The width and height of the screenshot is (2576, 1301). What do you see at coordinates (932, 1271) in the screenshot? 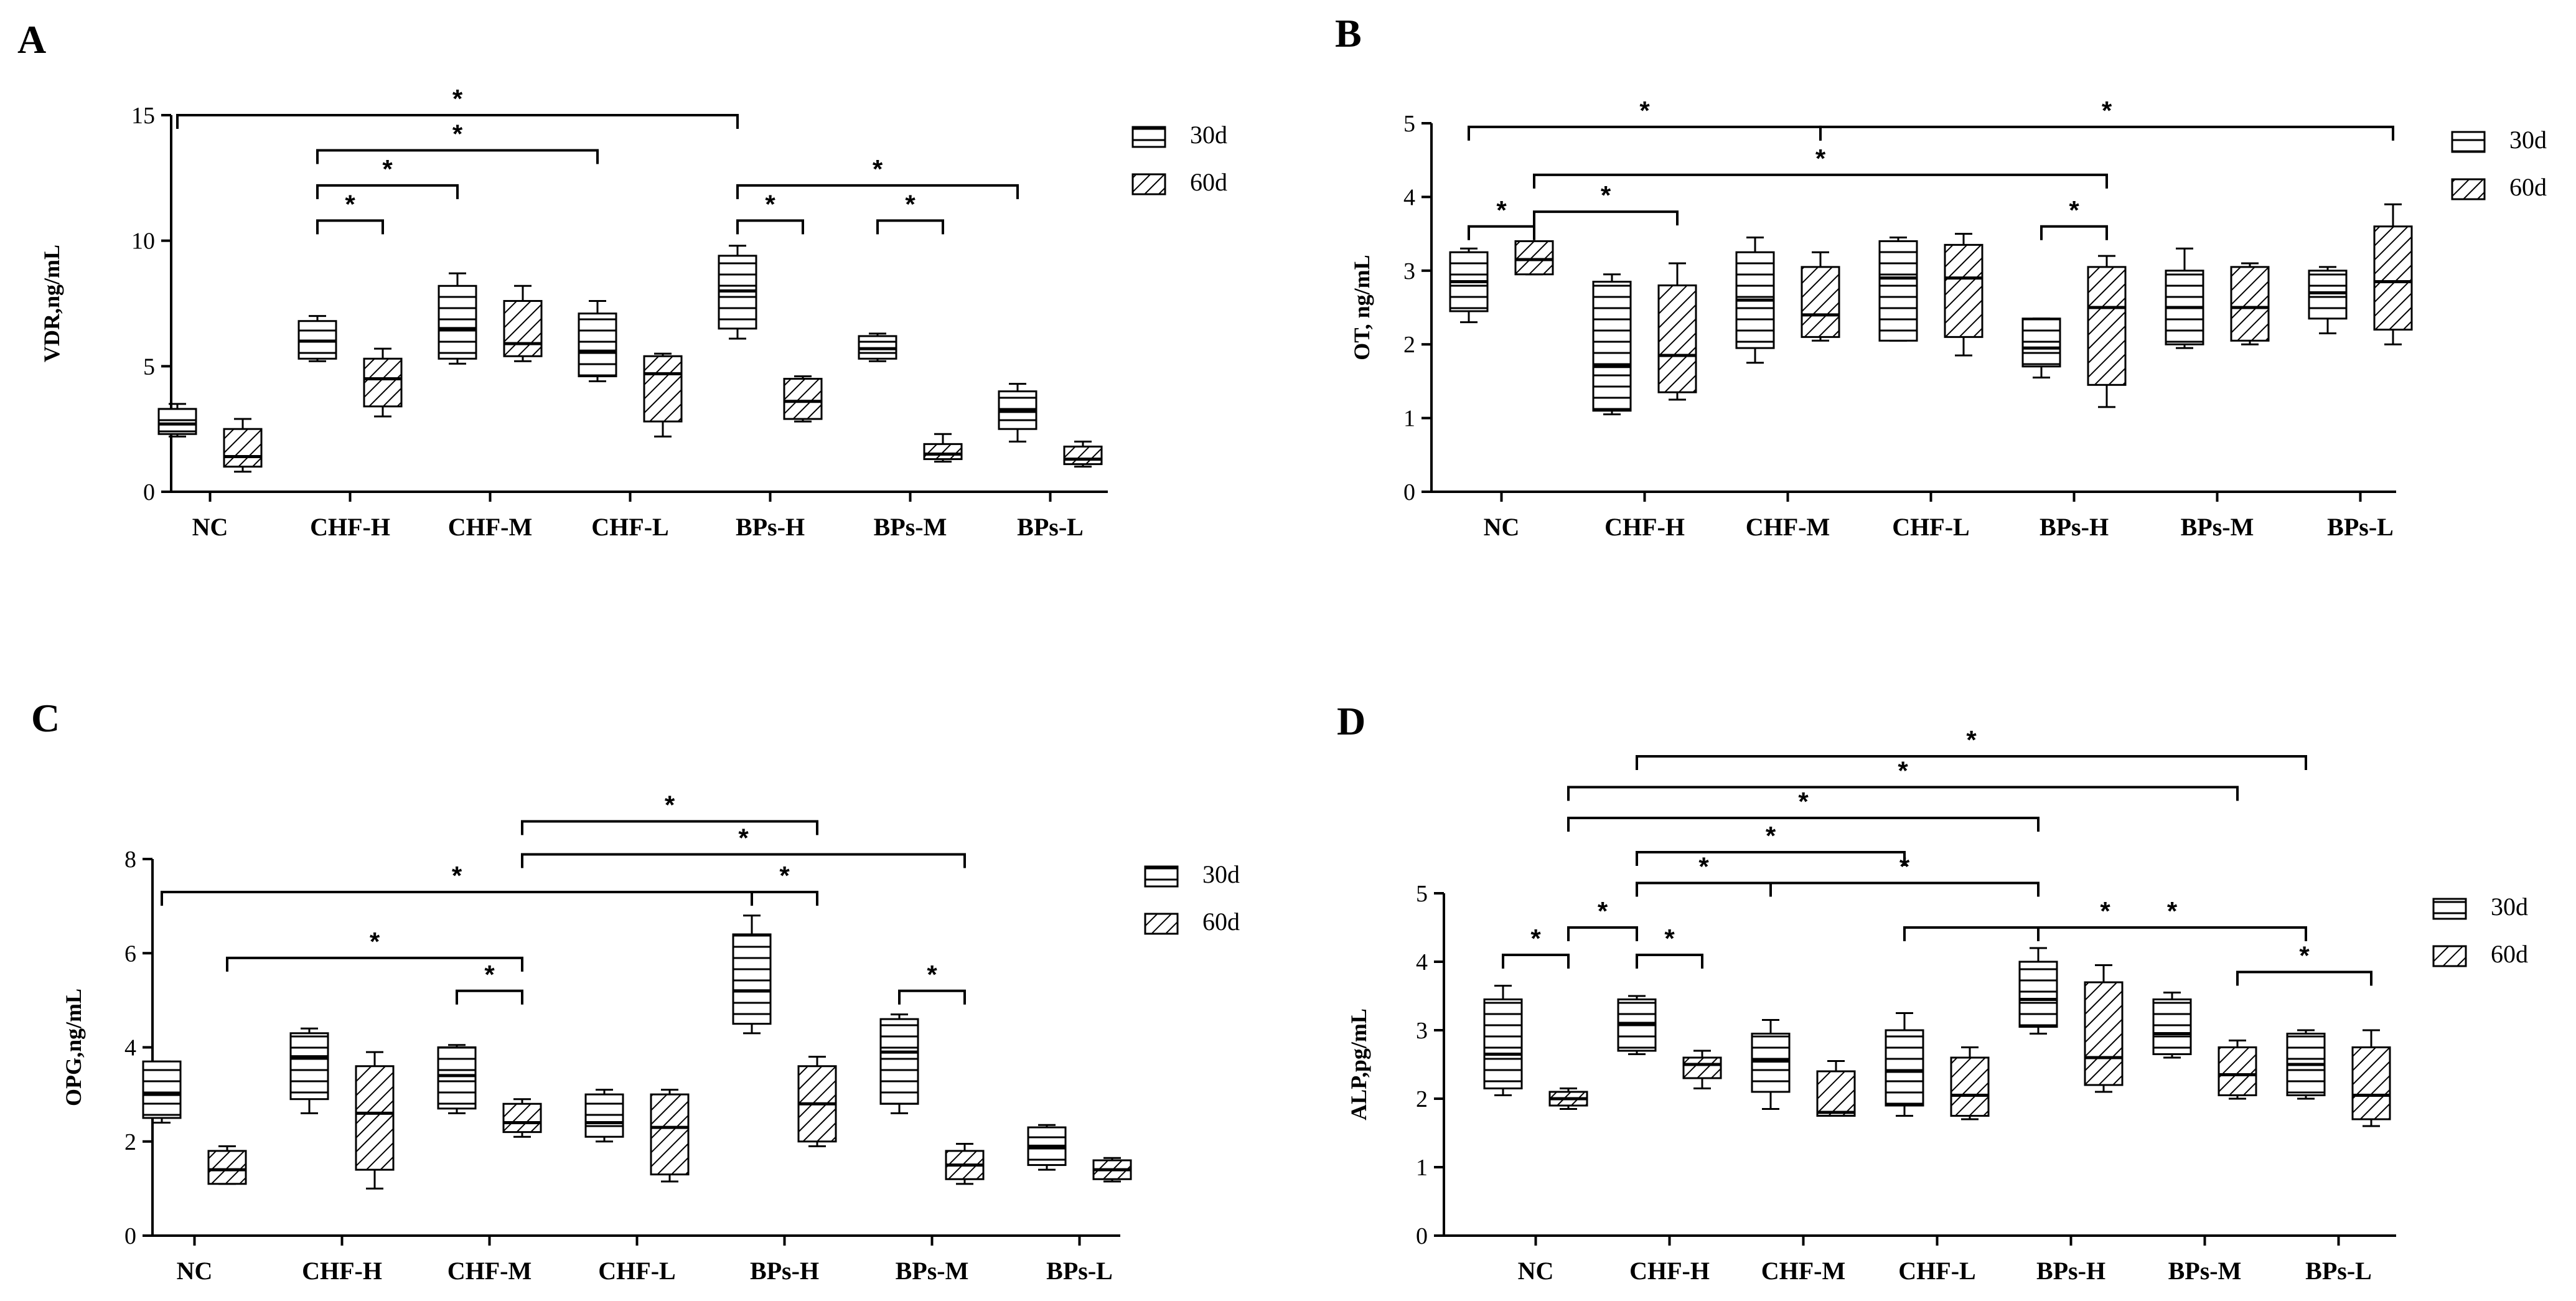
I see `category-label: BPs-M` at bounding box center [932, 1271].